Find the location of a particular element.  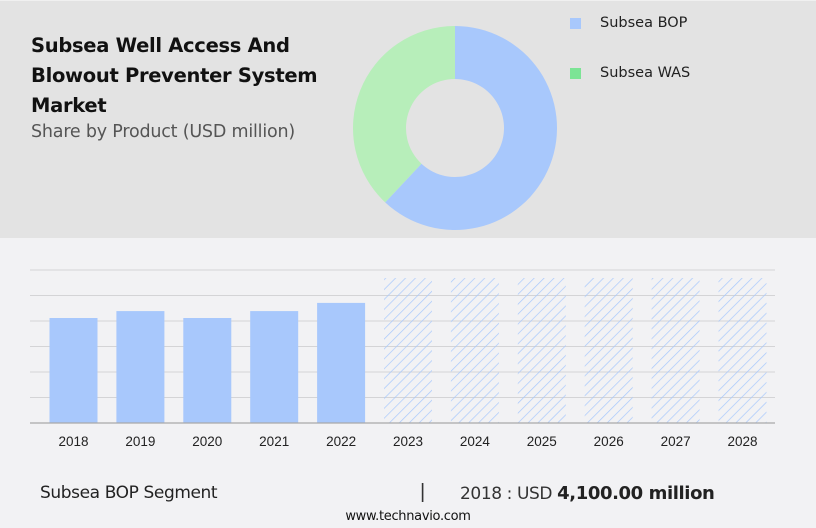

x-tick-label: 2018 is located at coordinates (73, 441).